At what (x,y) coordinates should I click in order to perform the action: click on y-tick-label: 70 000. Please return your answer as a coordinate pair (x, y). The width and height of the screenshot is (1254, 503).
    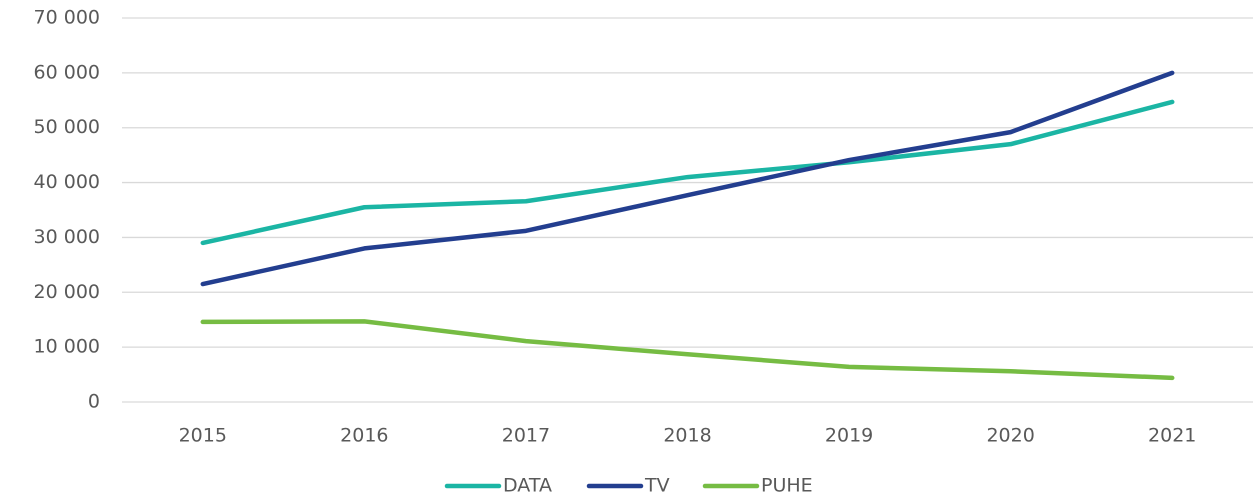
    Looking at the image, I should click on (67, 18).